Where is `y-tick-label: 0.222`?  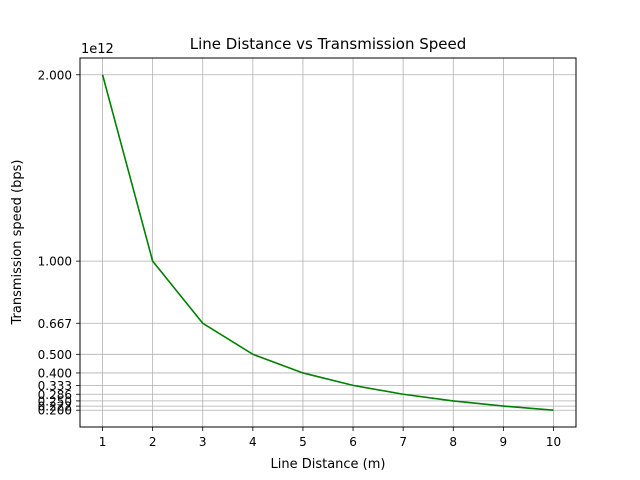 y-tick-label: 0.222 is located at coordinates (55, 407).